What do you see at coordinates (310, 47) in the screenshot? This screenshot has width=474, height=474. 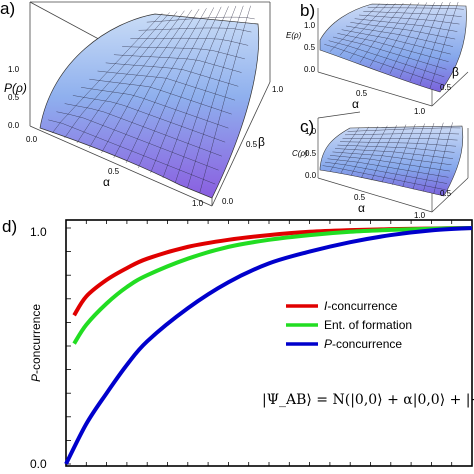 I see `panel-b-ztick-1: 0.5` at bounding box center [310, 47].